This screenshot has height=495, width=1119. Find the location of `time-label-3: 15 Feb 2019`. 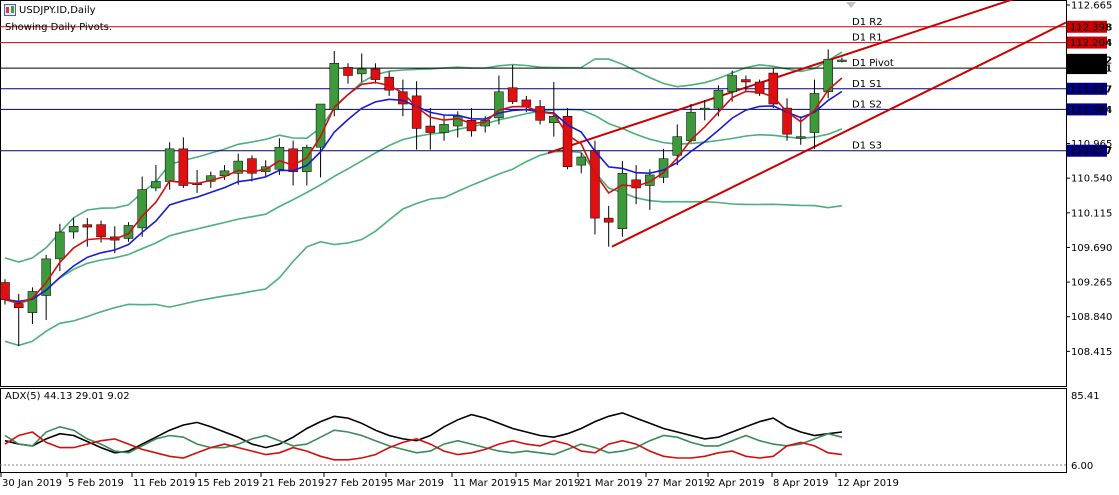

time-label-3: 15 Feb 2019 is located at coordinates (228, 483).